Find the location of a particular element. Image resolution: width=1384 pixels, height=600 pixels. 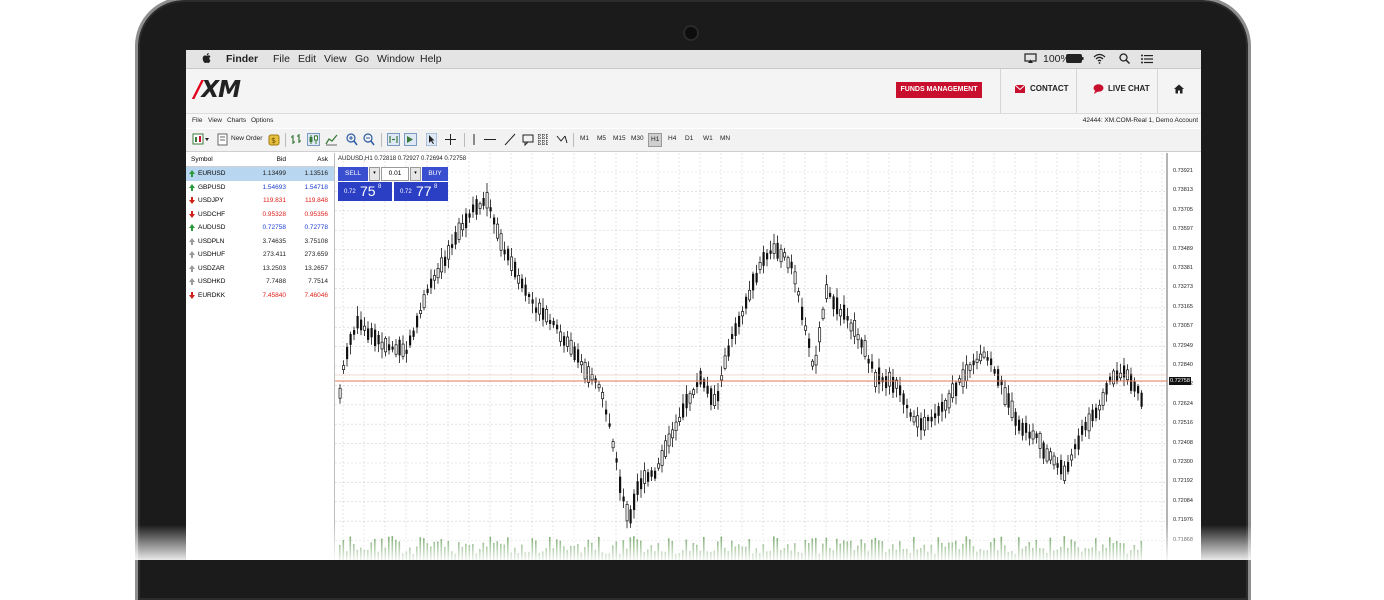

market-watch-row: USDCHF 0.95328 0.95356 is located at coordinates (260, 215).